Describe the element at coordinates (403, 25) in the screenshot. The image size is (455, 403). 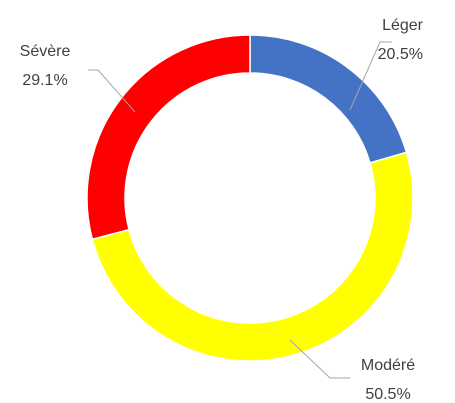
I see `slice-label: Léger` at that location.